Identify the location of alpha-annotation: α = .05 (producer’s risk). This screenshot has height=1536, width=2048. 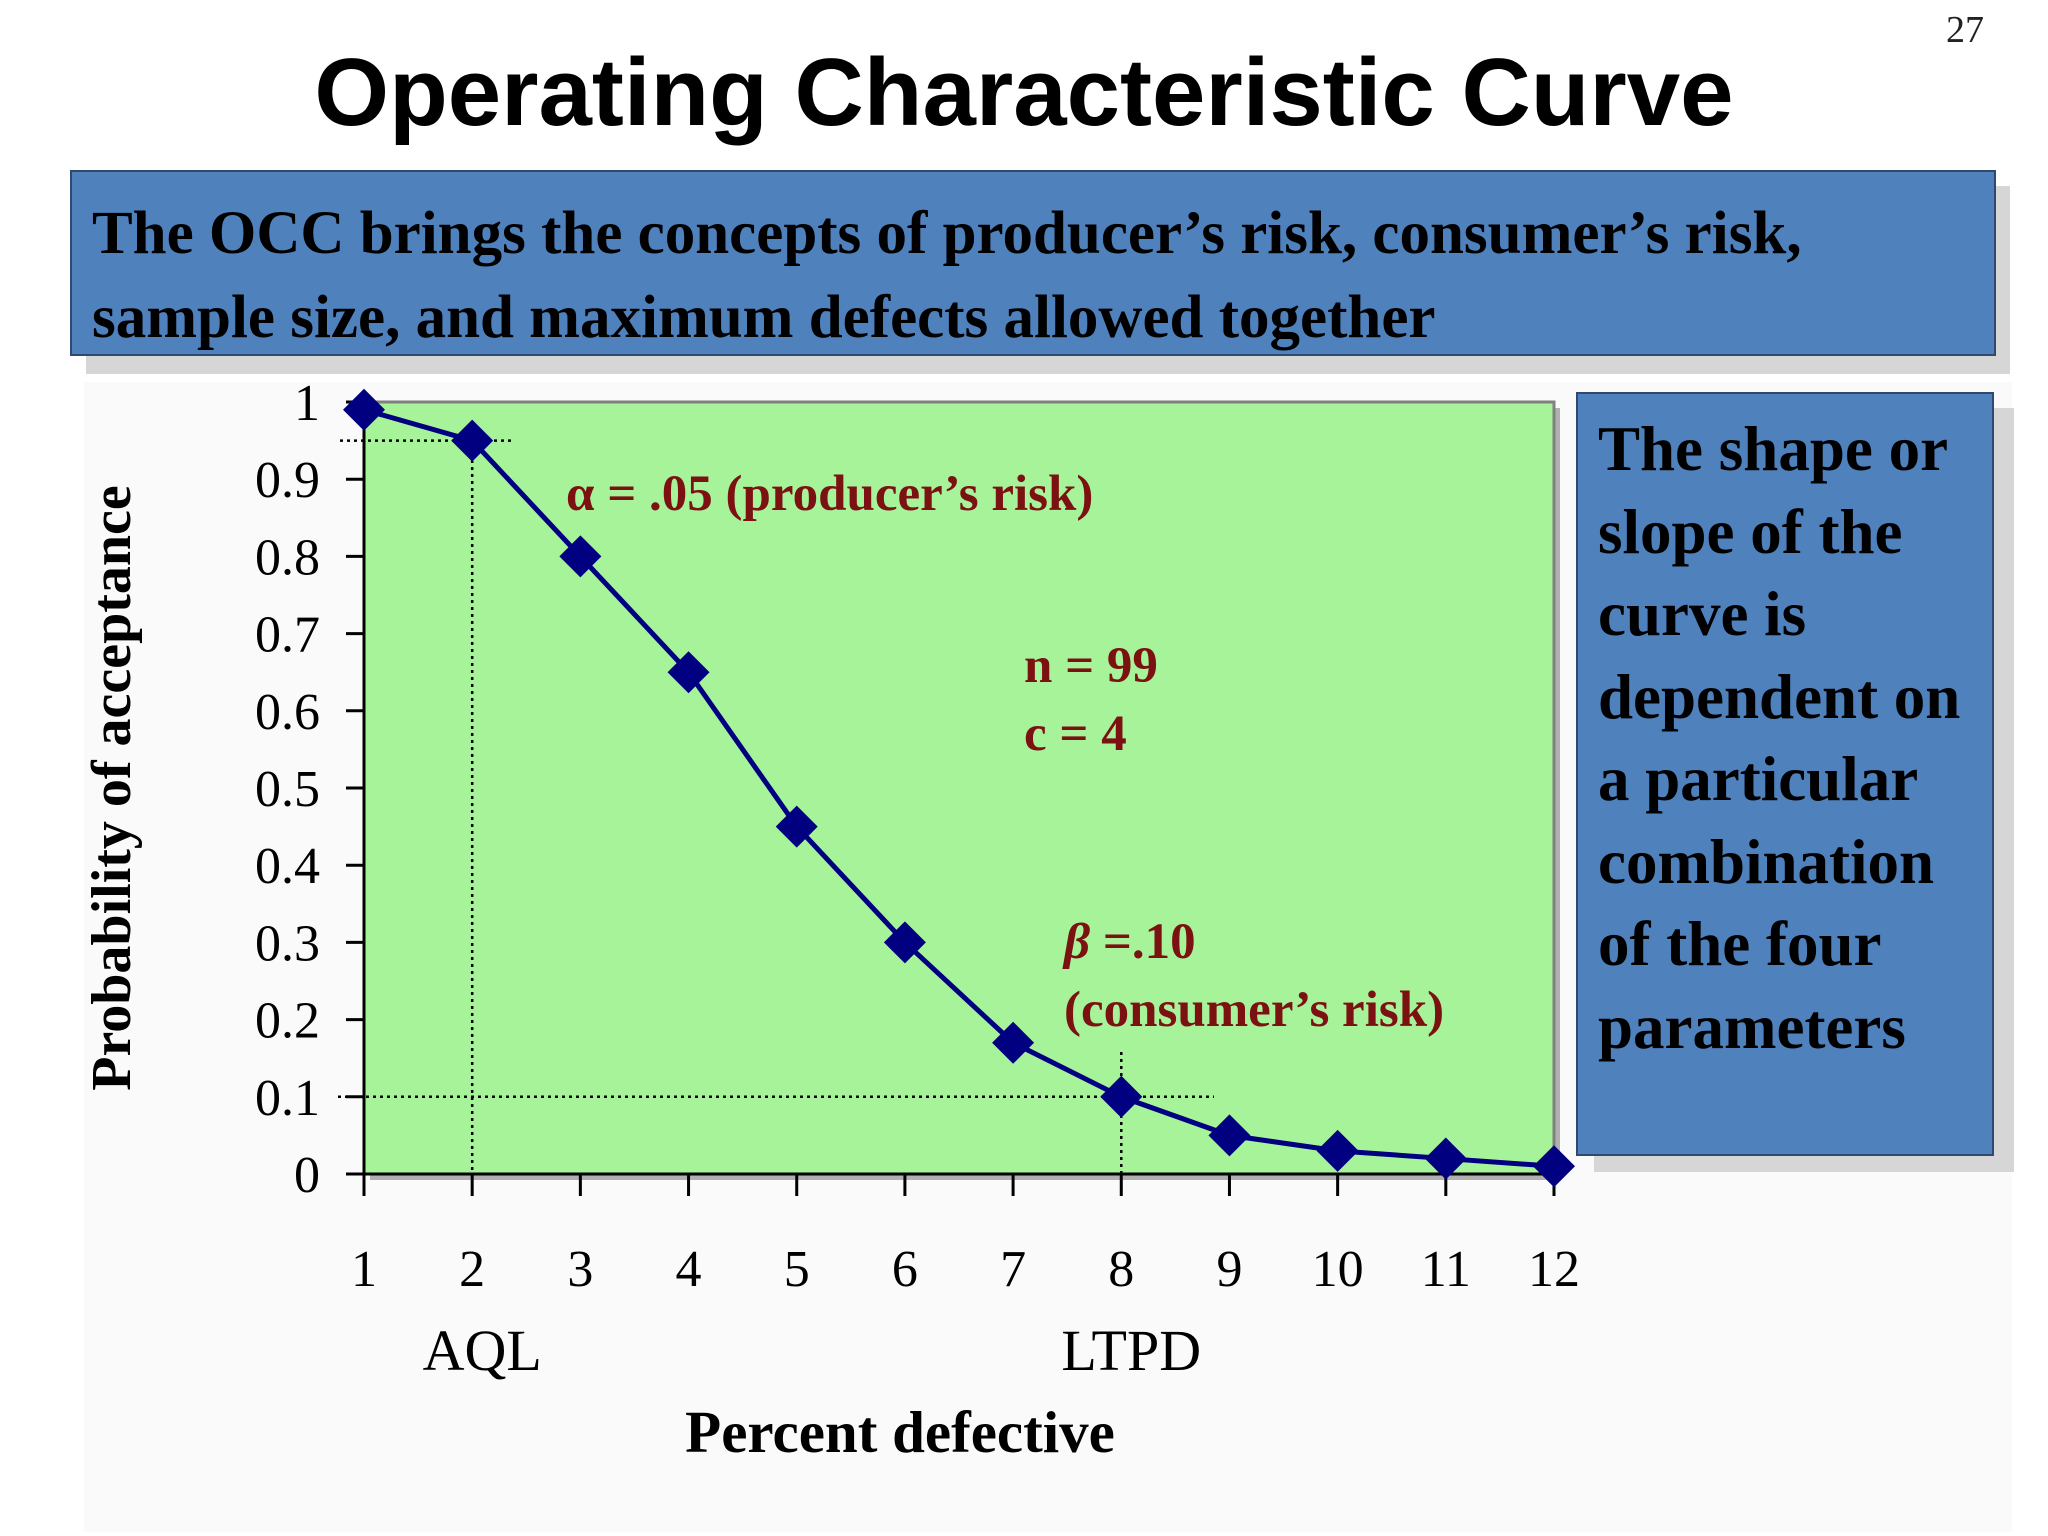
(829, 494).